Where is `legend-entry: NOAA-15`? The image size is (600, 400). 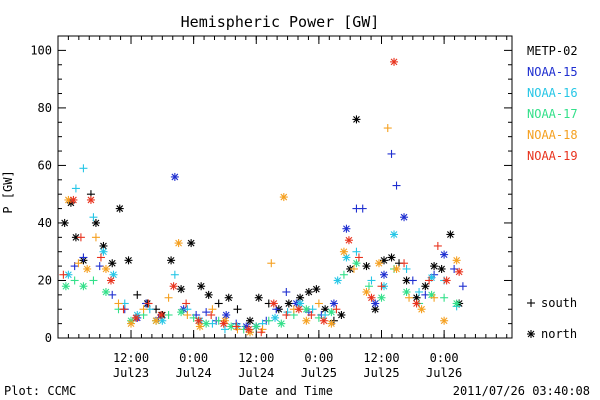
legend-entry: NOAA-15 is located at coordinates (552, 72).